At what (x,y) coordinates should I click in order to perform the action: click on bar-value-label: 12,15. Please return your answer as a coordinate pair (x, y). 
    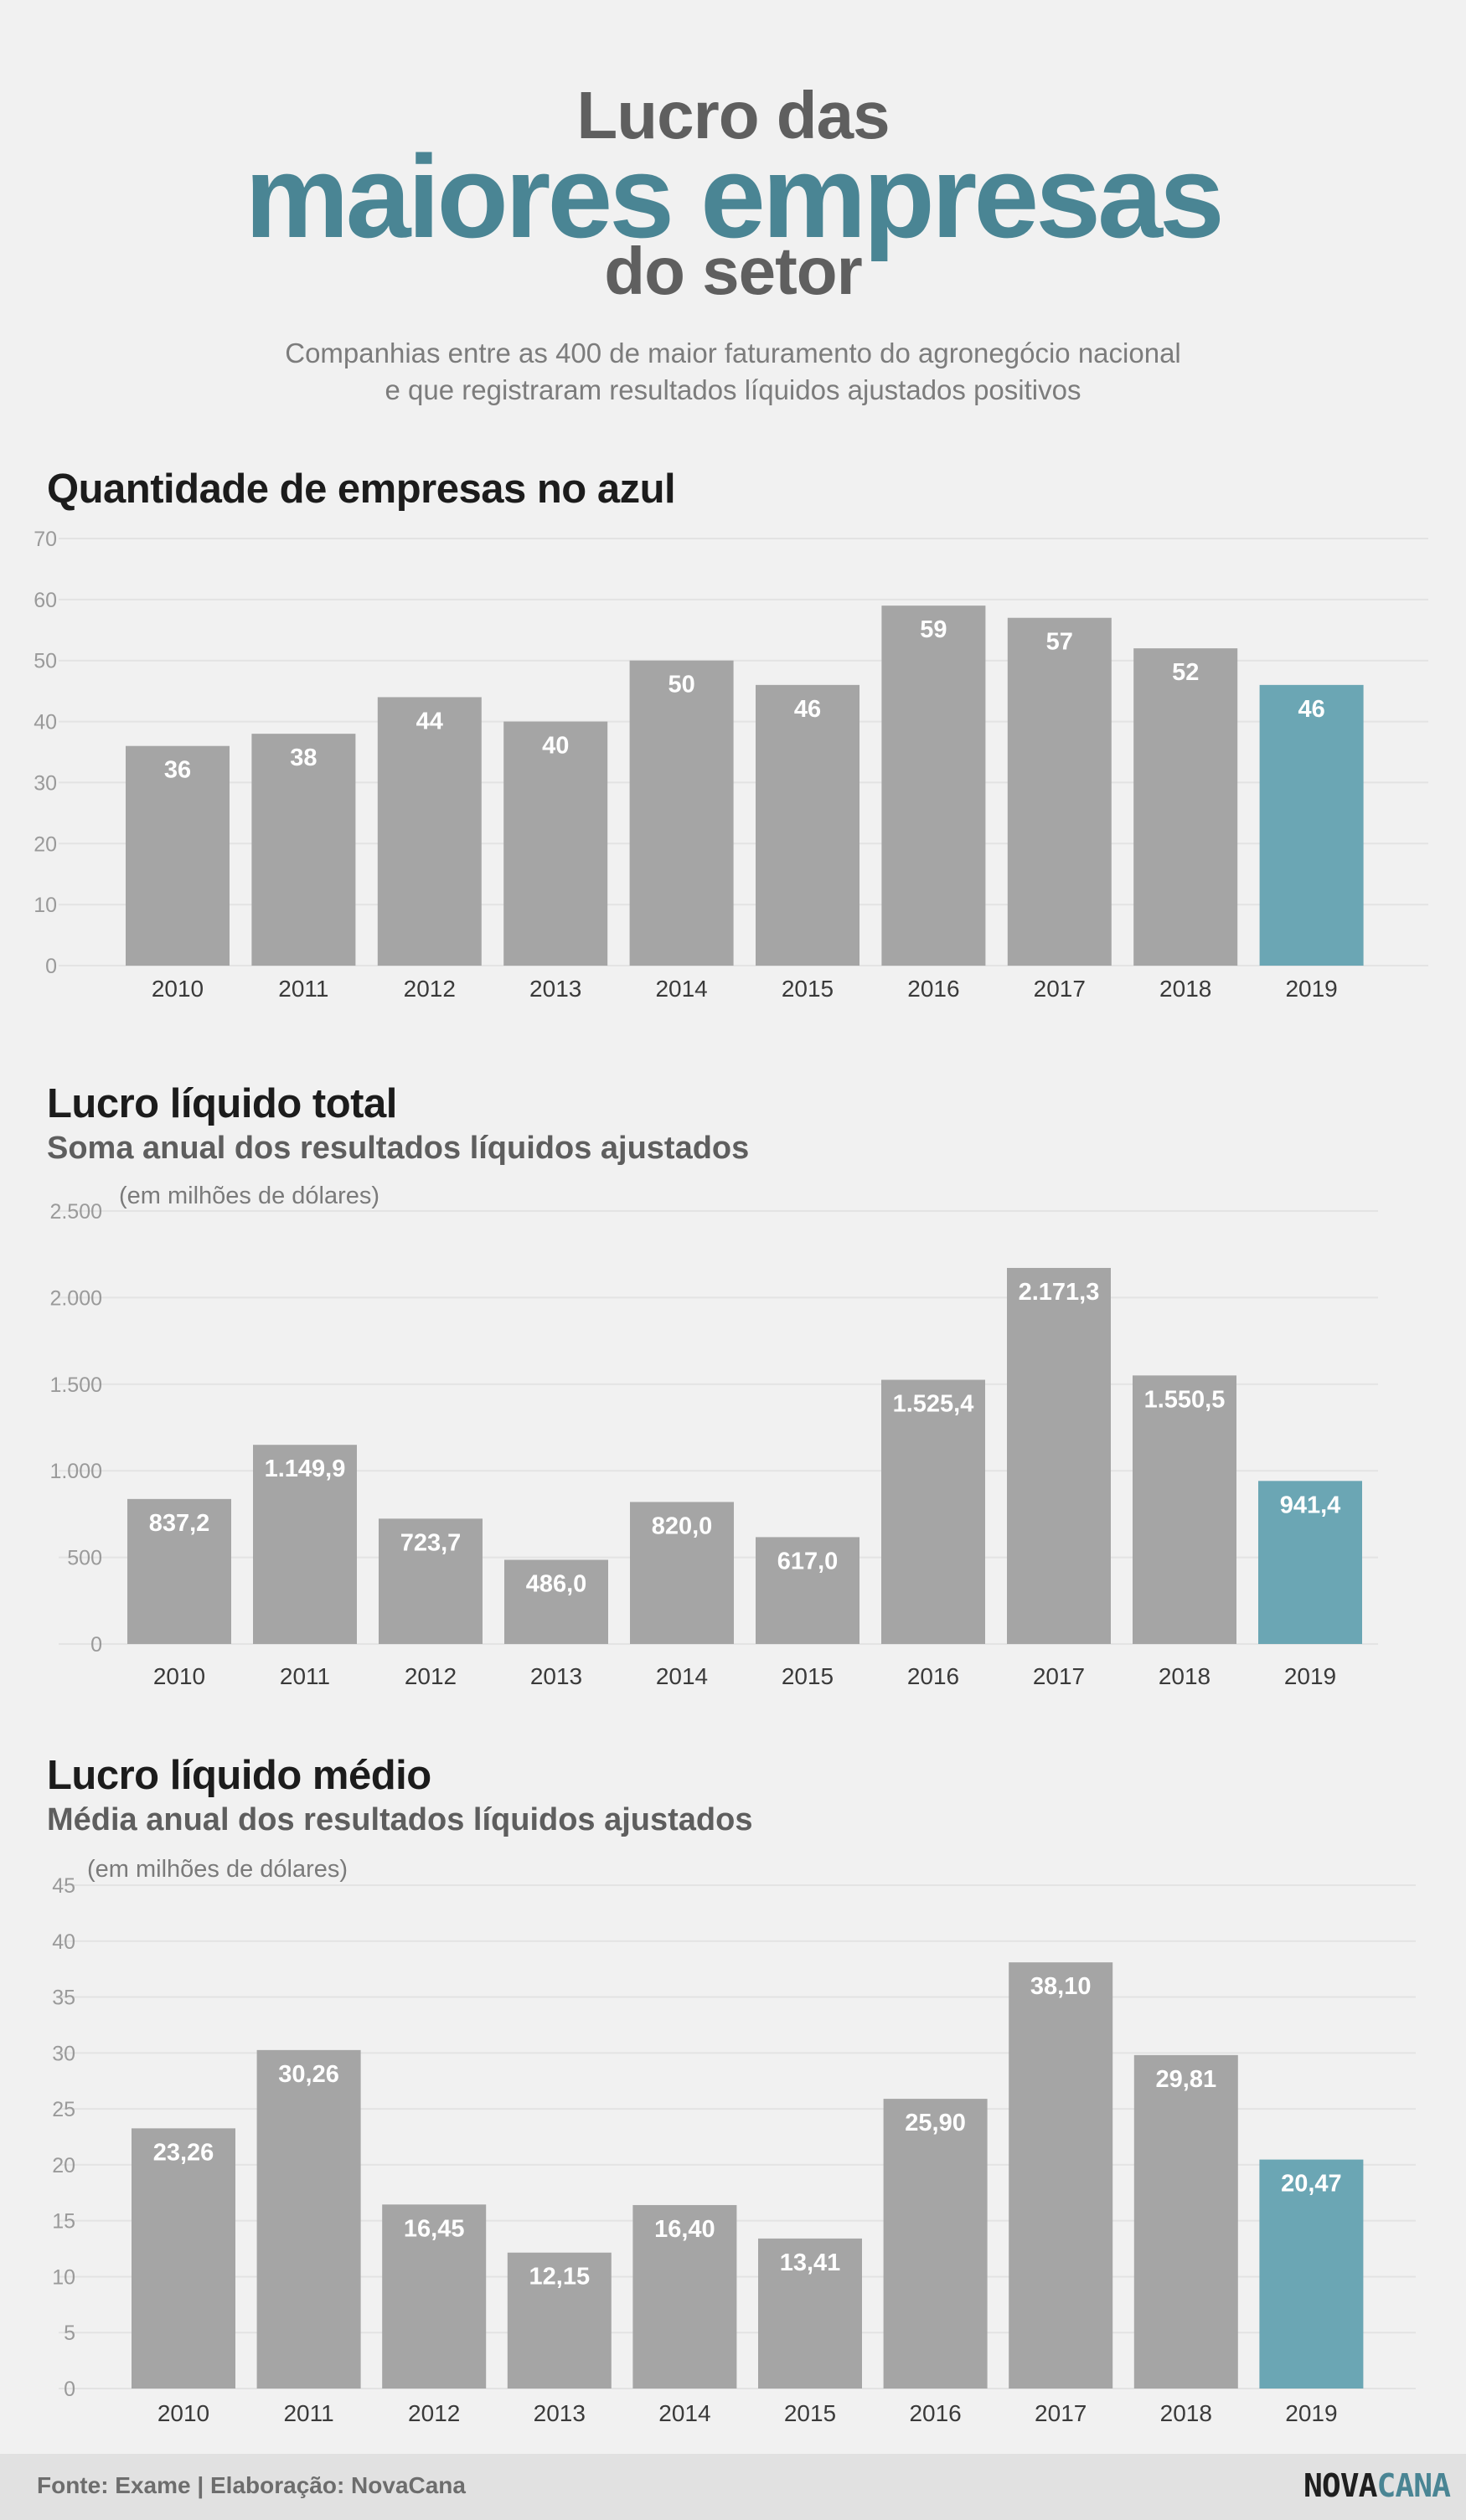
    Looking at the image, I should click on (560, 2277).